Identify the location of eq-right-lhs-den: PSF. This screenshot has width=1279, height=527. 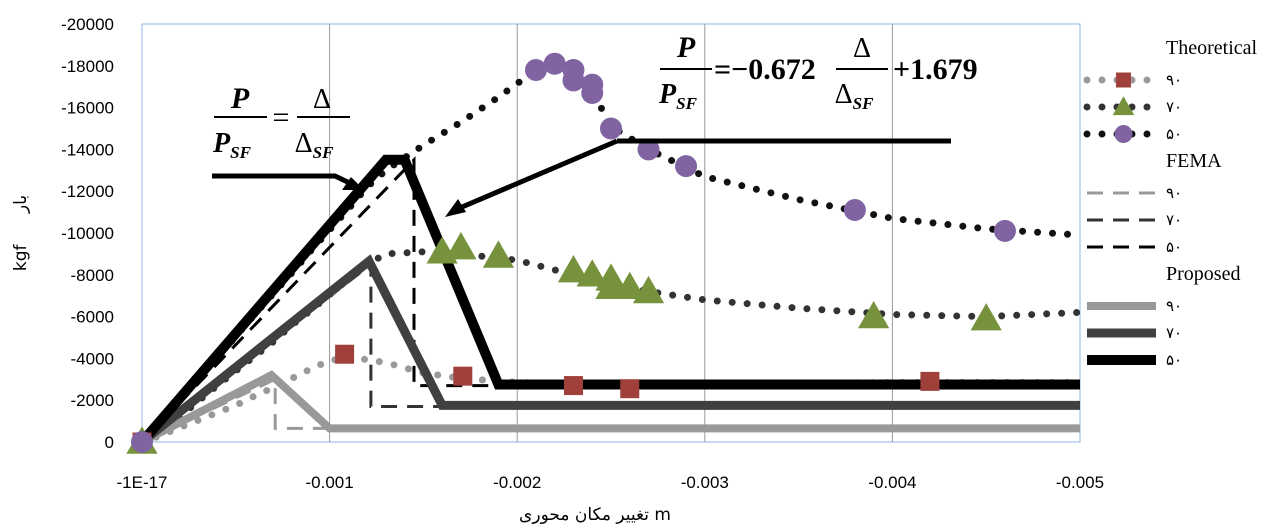
(678, 96).